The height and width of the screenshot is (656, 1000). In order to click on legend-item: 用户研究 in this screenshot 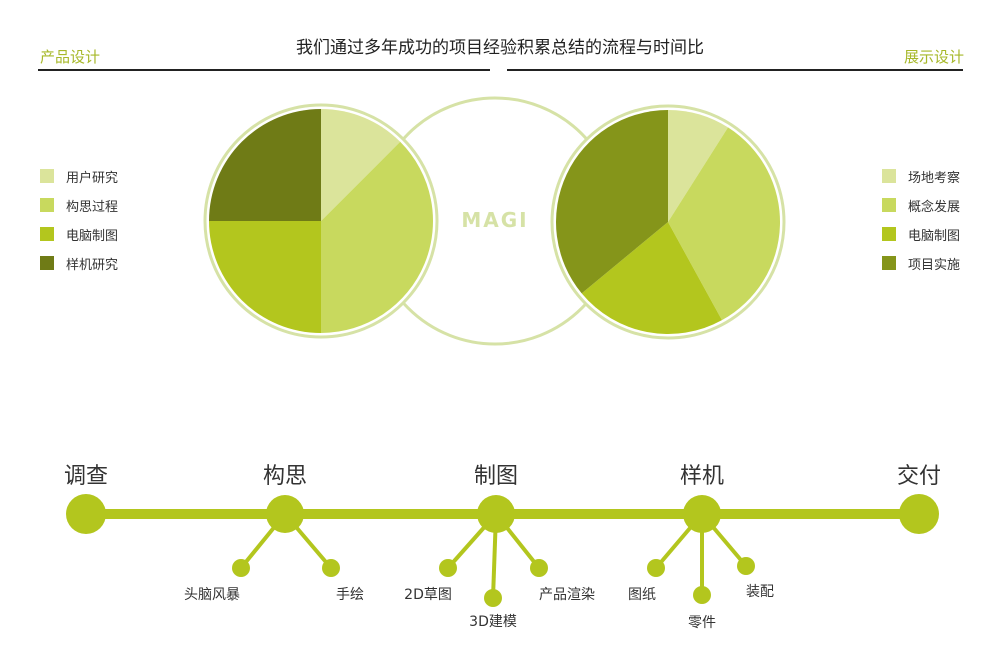, I will do `click(79, 176)`.